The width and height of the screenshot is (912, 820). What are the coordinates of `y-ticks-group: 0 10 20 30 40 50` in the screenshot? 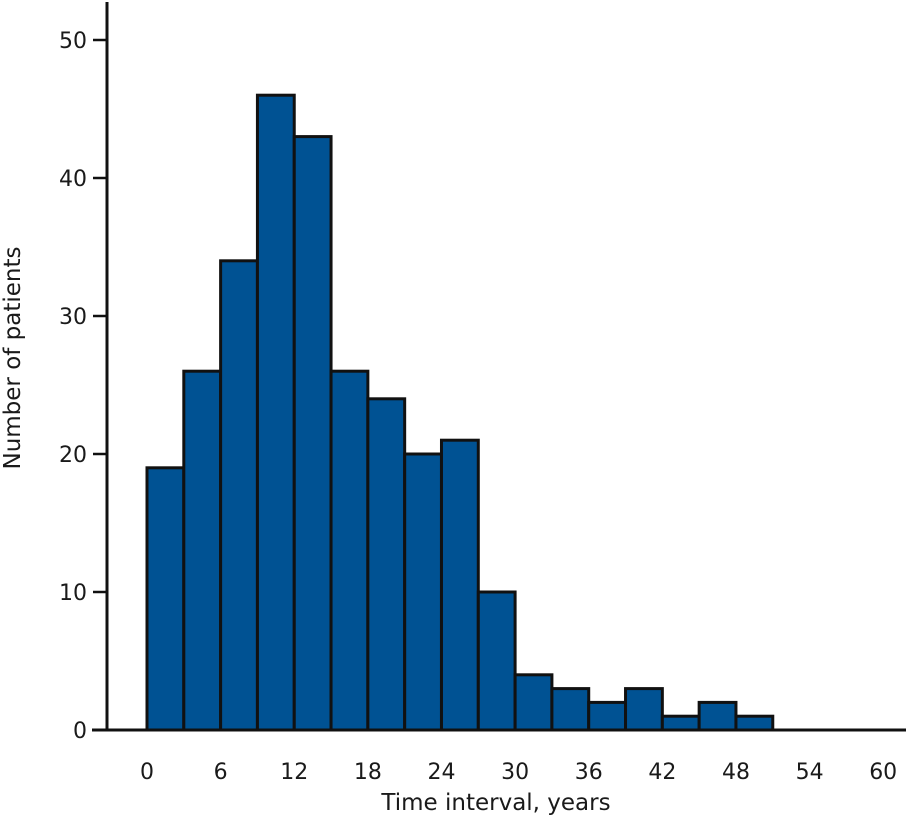 It's located at (83, 386).